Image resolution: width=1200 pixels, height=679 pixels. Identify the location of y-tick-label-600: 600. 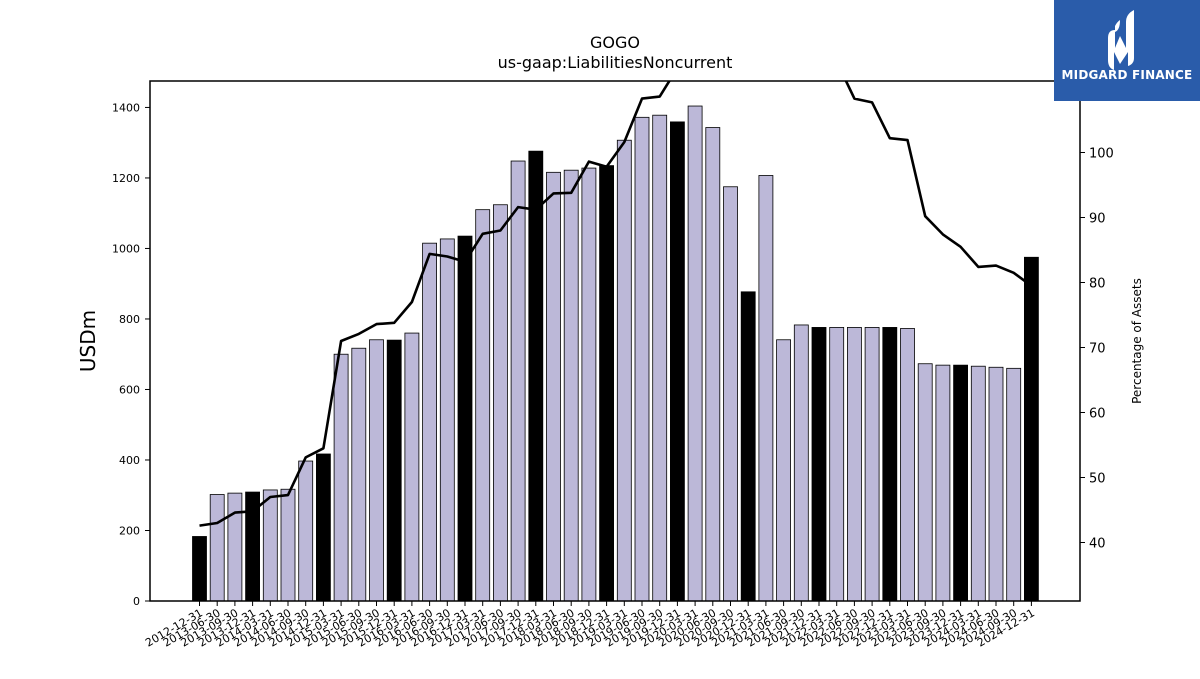
(129, 389).